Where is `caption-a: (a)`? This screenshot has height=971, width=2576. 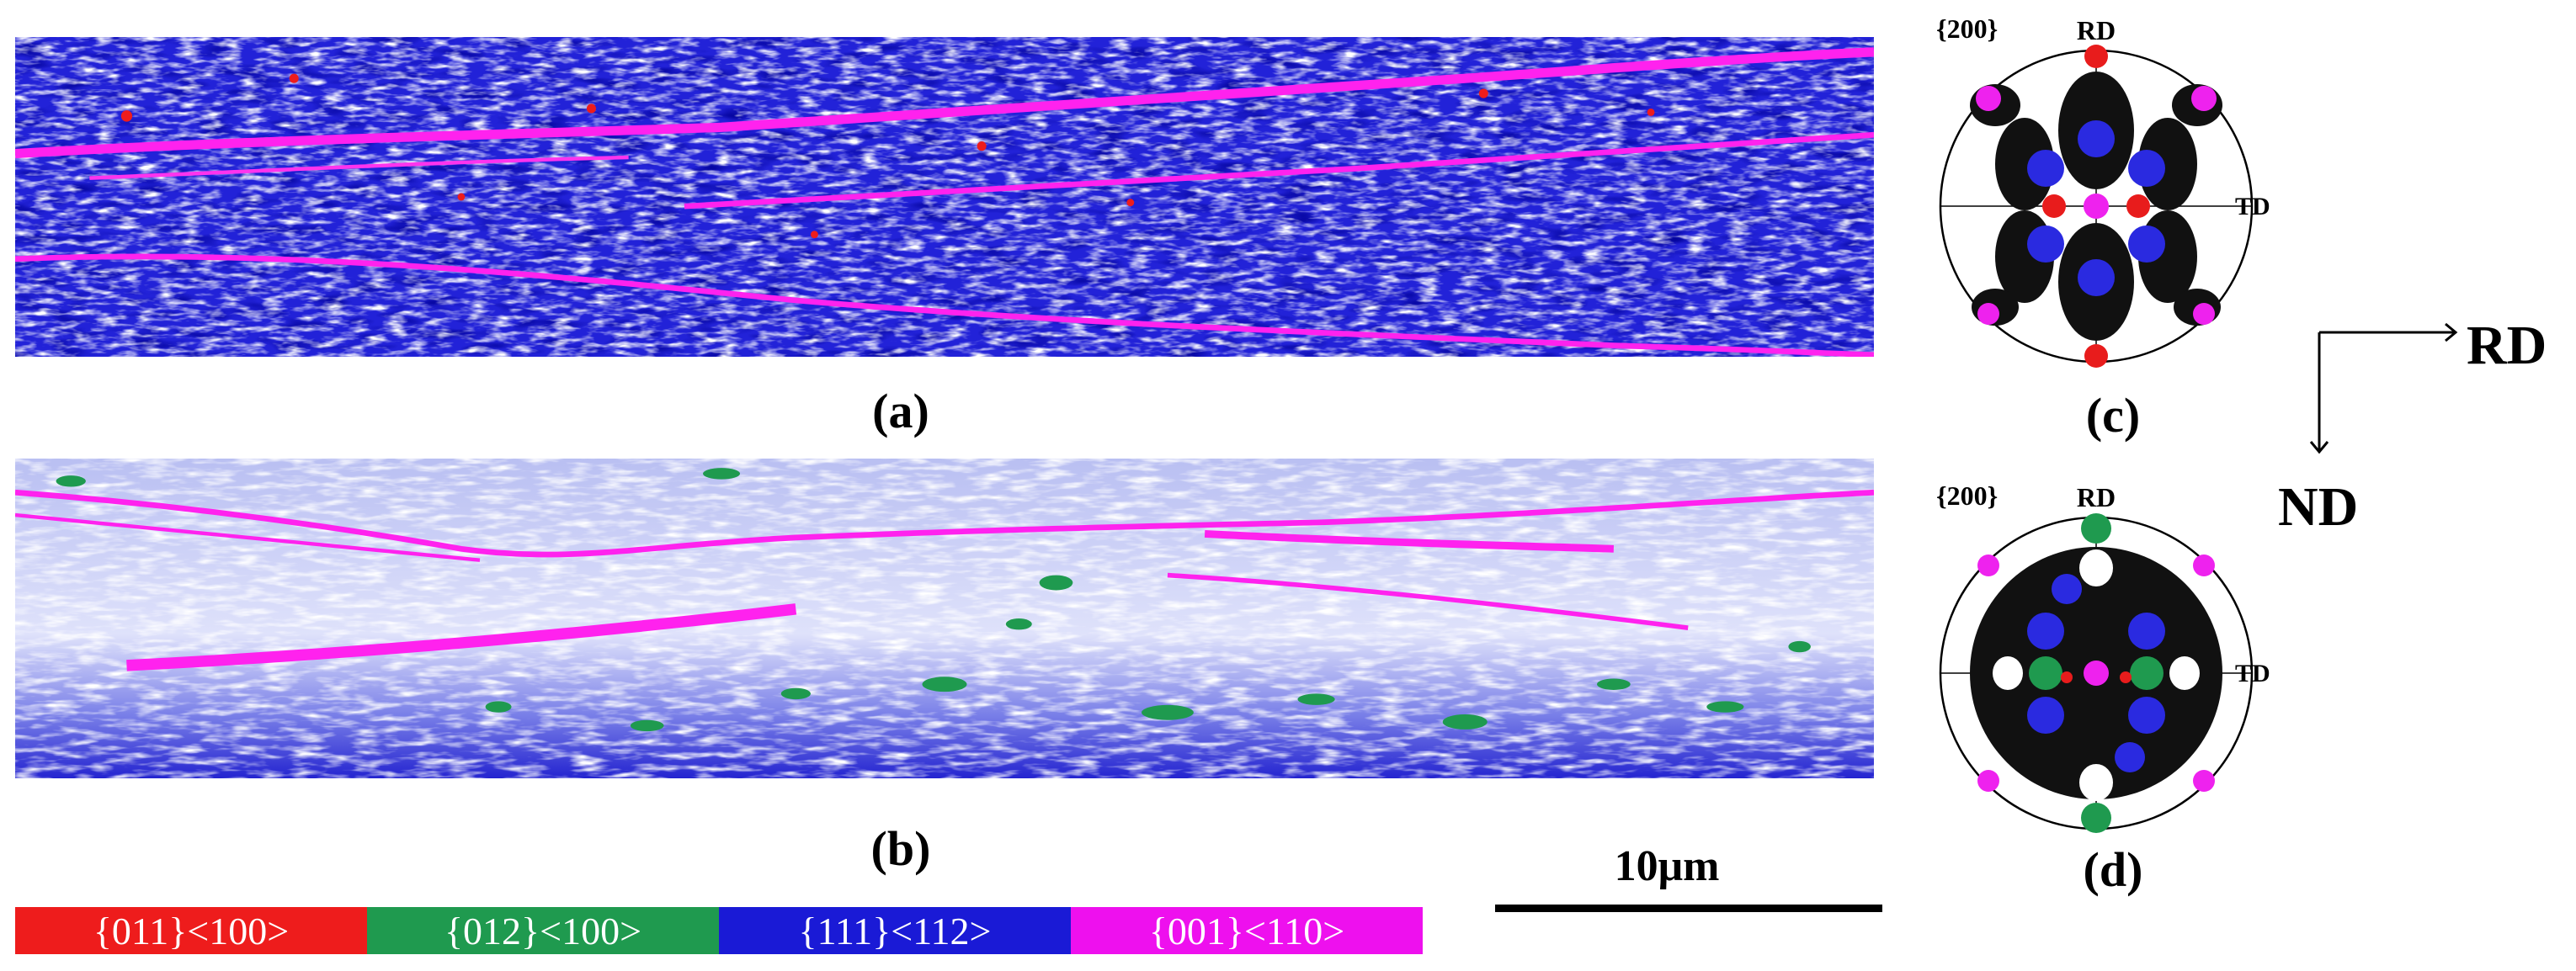 caption-a: (a) is located at coordinates (900, 411).